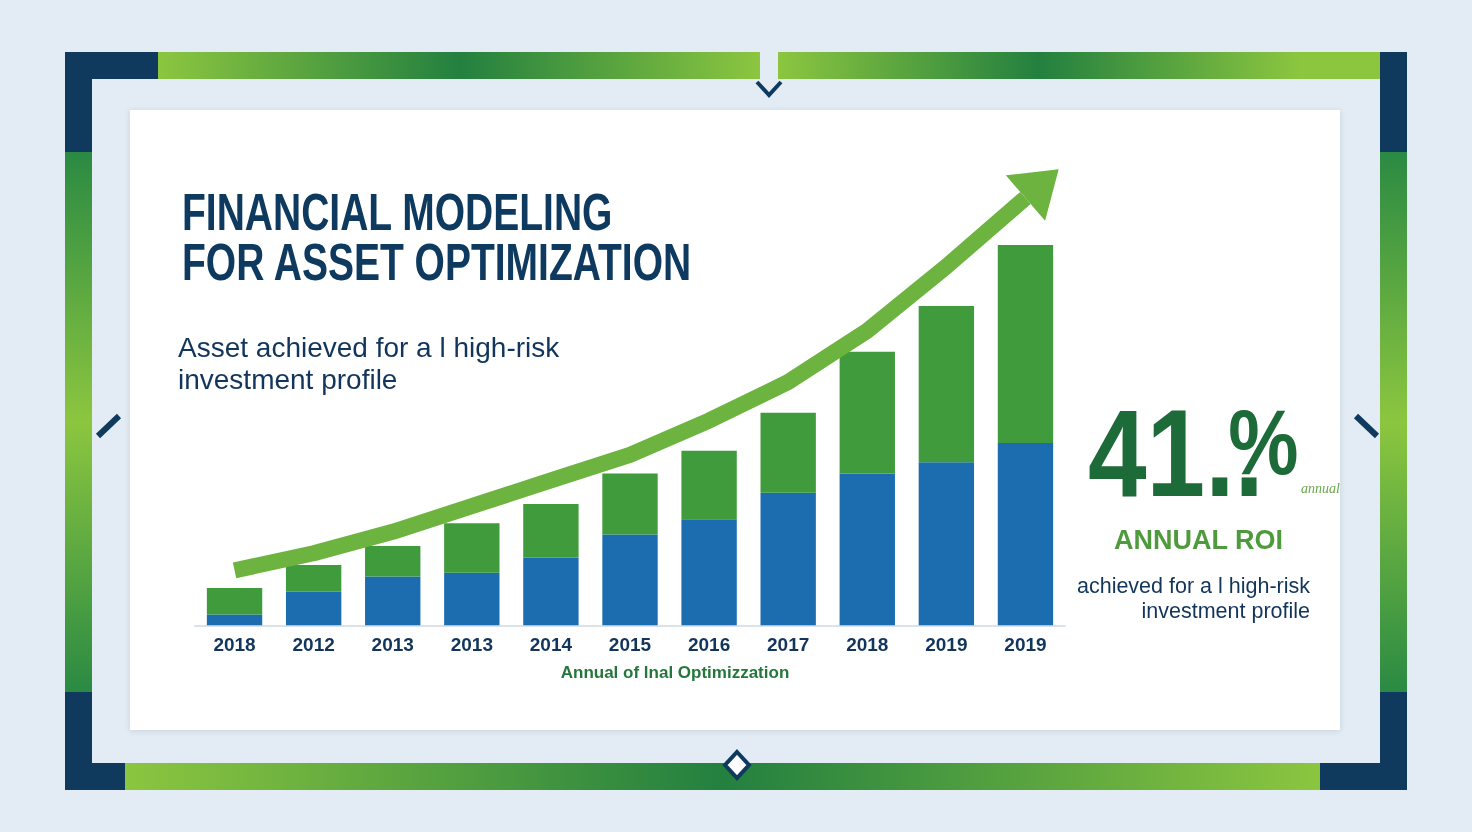 Image resolution: width=1472 pixels, height=832 pixels. I want to click on chart-title: FINANCIAL MODELING FOR ASSET OPTIMIZATION, so click(437, 237).